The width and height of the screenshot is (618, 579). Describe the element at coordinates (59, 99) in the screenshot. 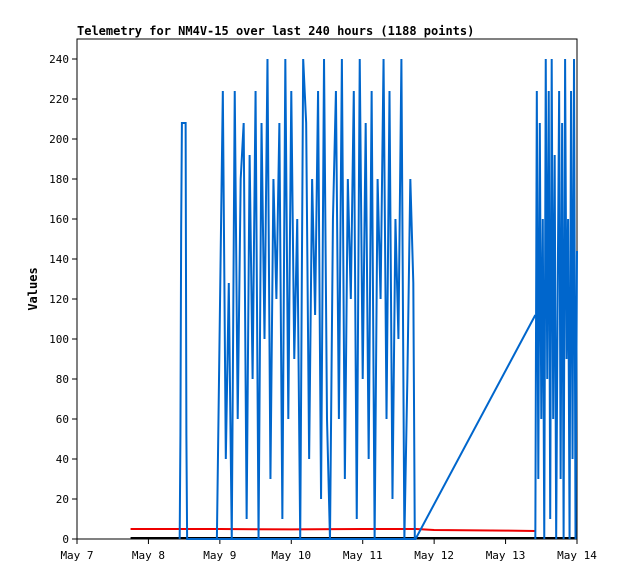

I see `y-tick-label: 220` at that location.